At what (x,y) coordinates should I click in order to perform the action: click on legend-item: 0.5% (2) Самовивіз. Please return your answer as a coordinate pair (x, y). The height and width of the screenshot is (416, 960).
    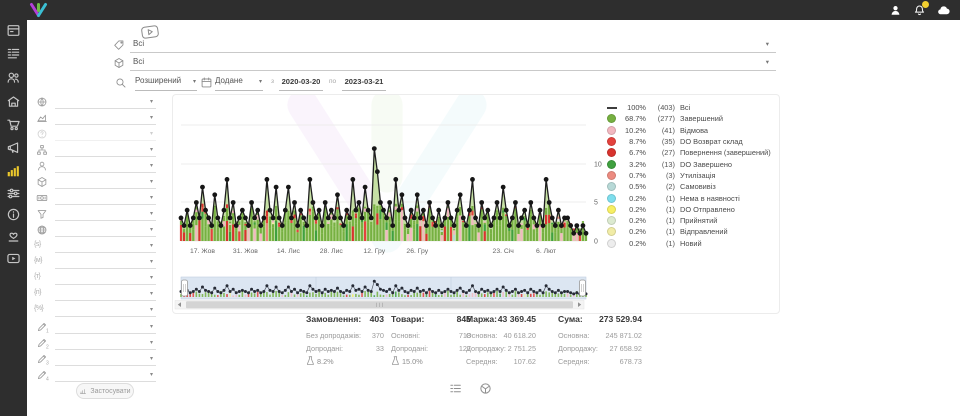
    Looking at the image, I should click on (692, 186).